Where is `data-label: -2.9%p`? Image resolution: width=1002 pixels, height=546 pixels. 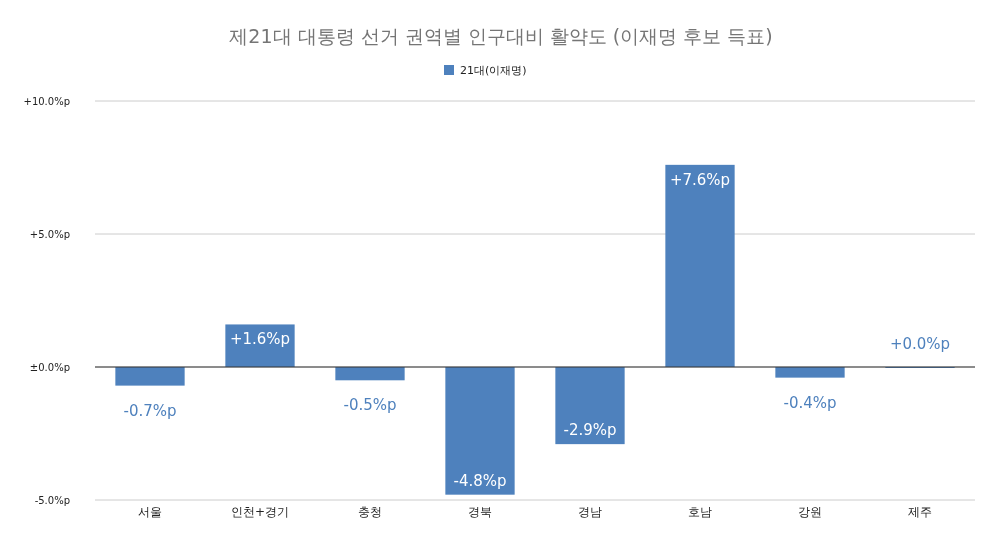 data-label: -2.9%p is located at coordinates (590, 430).